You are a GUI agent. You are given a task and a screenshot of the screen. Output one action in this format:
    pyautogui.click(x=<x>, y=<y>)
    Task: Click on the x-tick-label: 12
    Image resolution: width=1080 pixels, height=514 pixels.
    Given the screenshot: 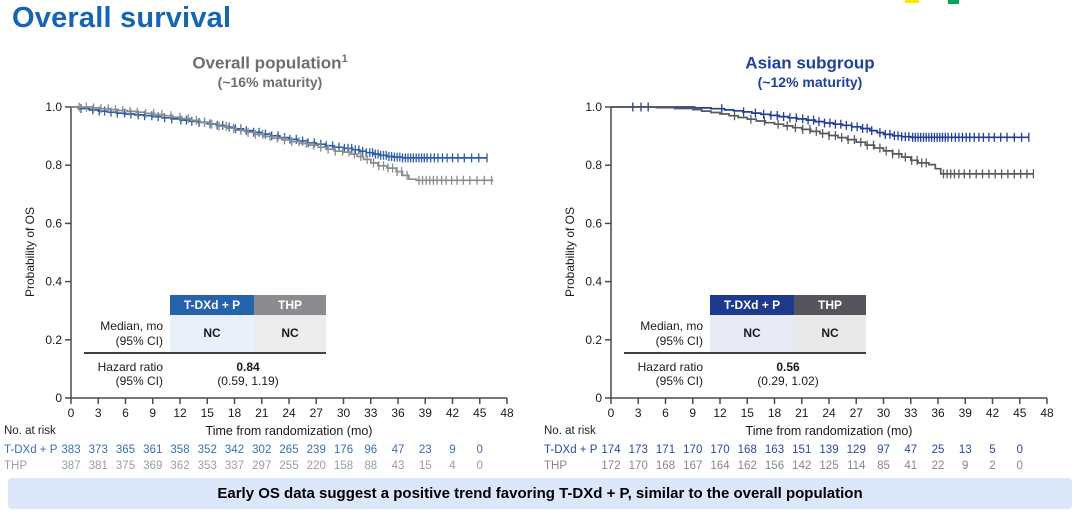 What is the action you would take?
    pyautogui.click(x=180, y=413)
    